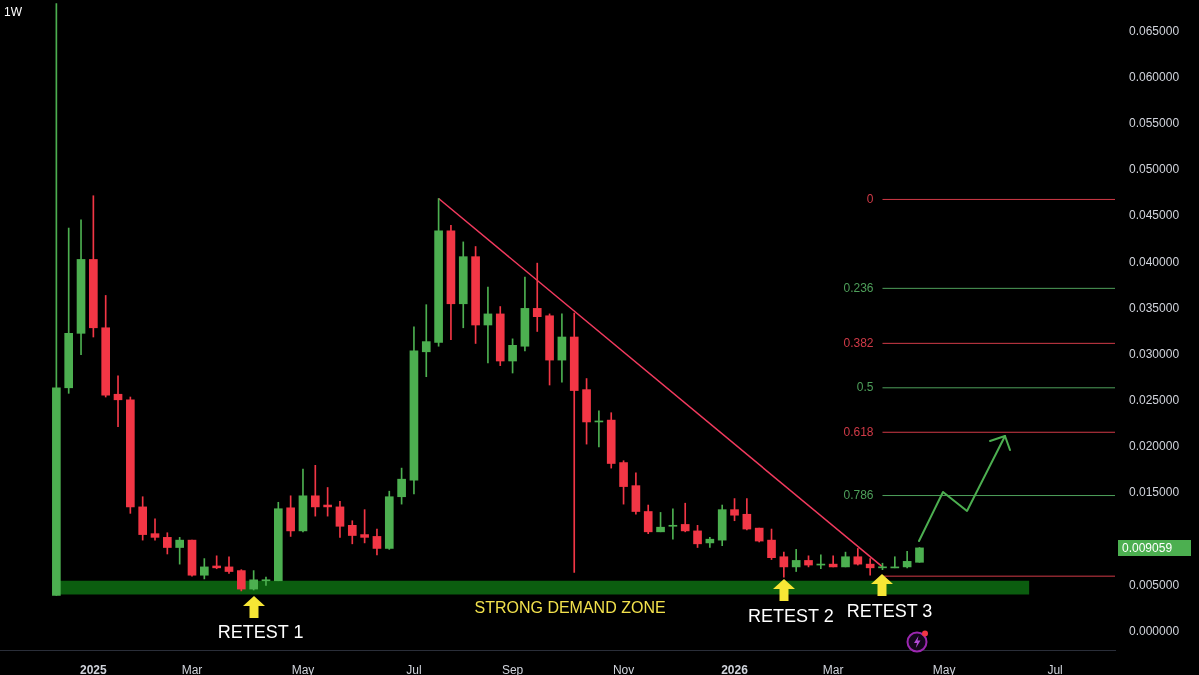 This screenshot has height=675, width=1199. Describe the element at coordinates (1154, 215) in the screenshot. I see `y-tick-label: 0.045000` at that location.